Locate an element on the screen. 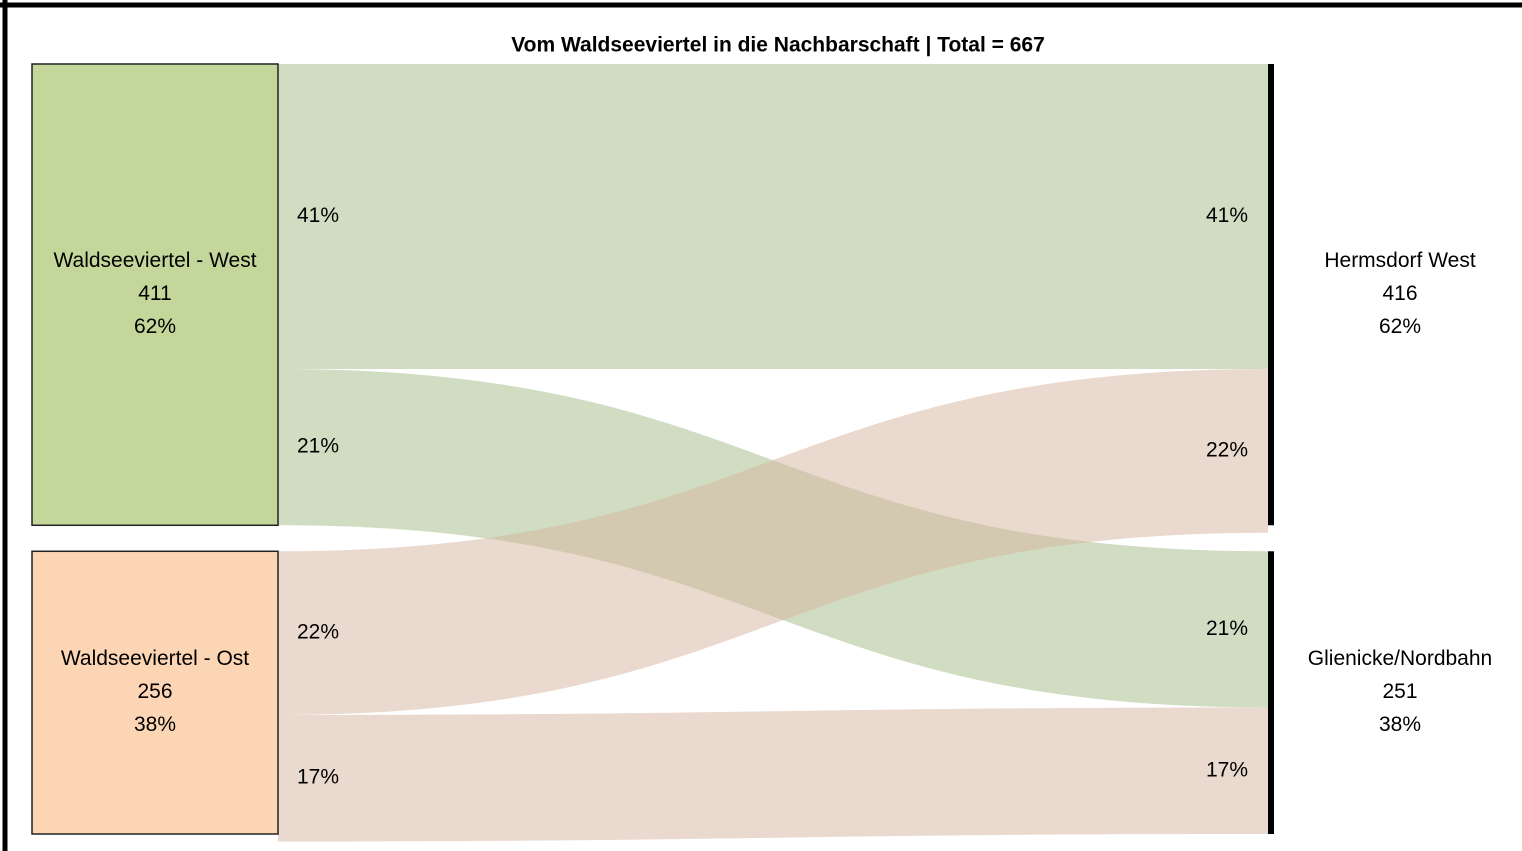 The height and width of the screenshot is (851, 1522). source-name: Waldseeviertel - Ost is located at coordinates (155, 658).